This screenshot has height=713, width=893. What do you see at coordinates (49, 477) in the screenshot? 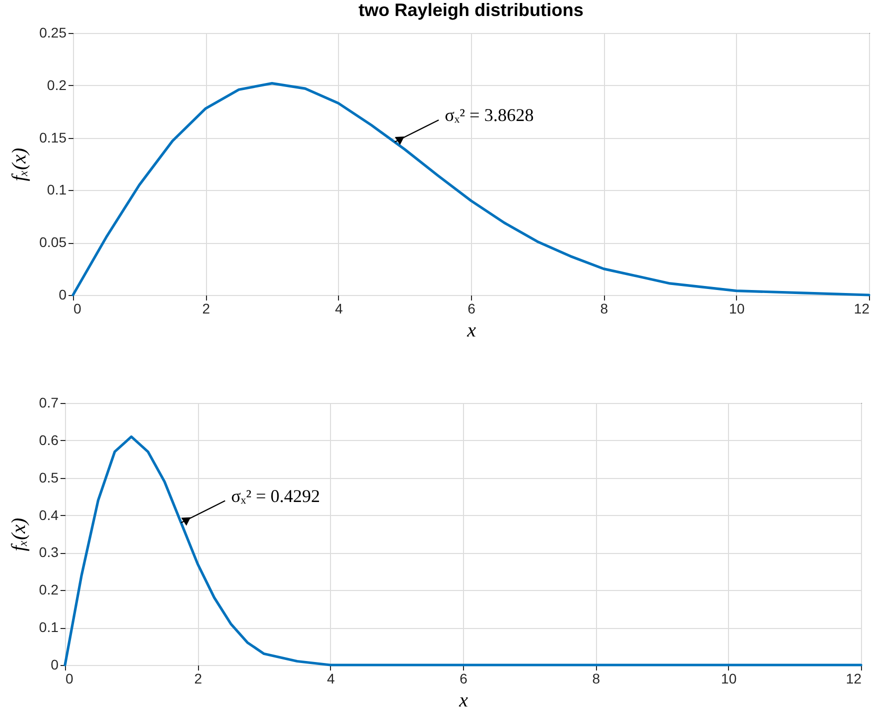
I see `y-tick-label: 0.5` at bounding box center [49, 477].